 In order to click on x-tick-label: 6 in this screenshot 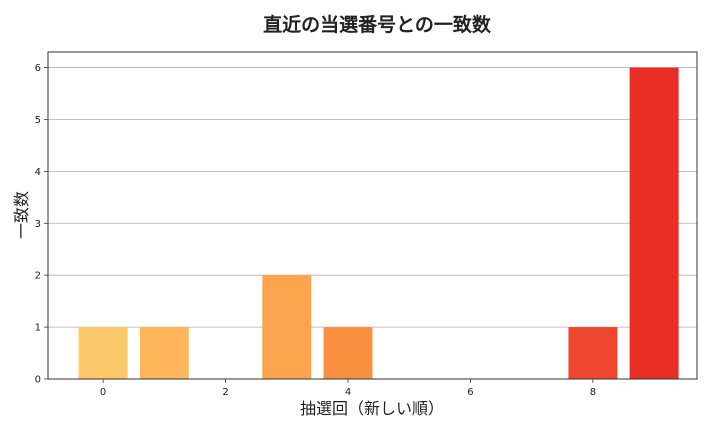, I will do `click(470, 392)`.